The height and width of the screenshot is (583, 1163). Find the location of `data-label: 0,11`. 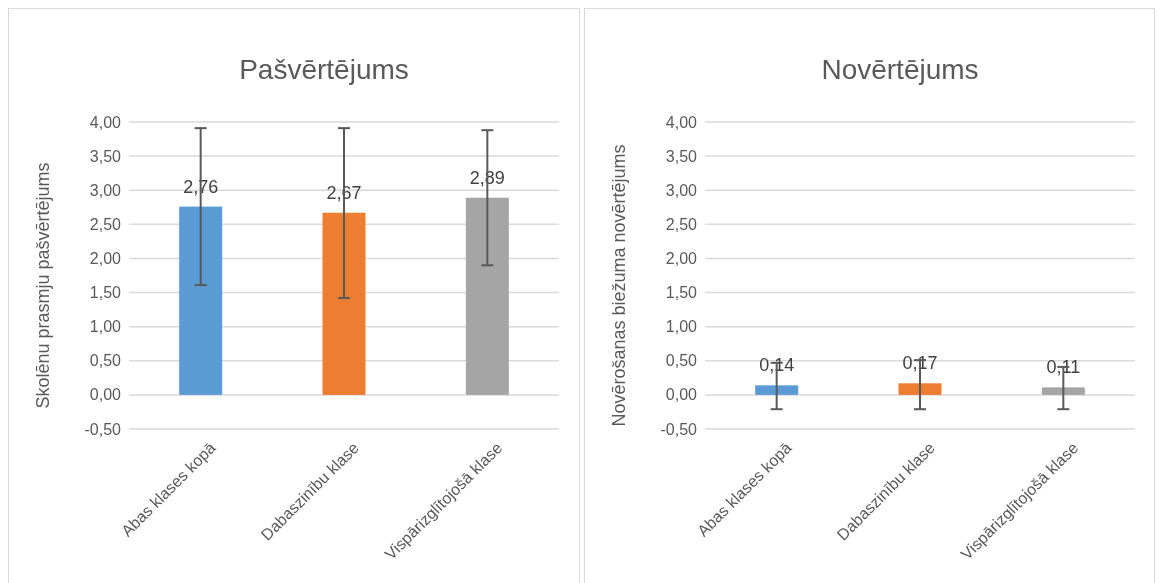

data-label: 0,11 is located at coordinates (1062, 367).